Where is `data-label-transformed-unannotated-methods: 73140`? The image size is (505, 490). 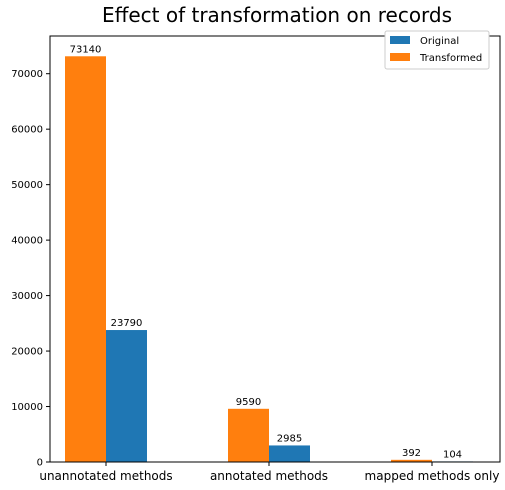
data-label-transformed-unannotated-methods: 73140 is located at coordinates (86, 49).